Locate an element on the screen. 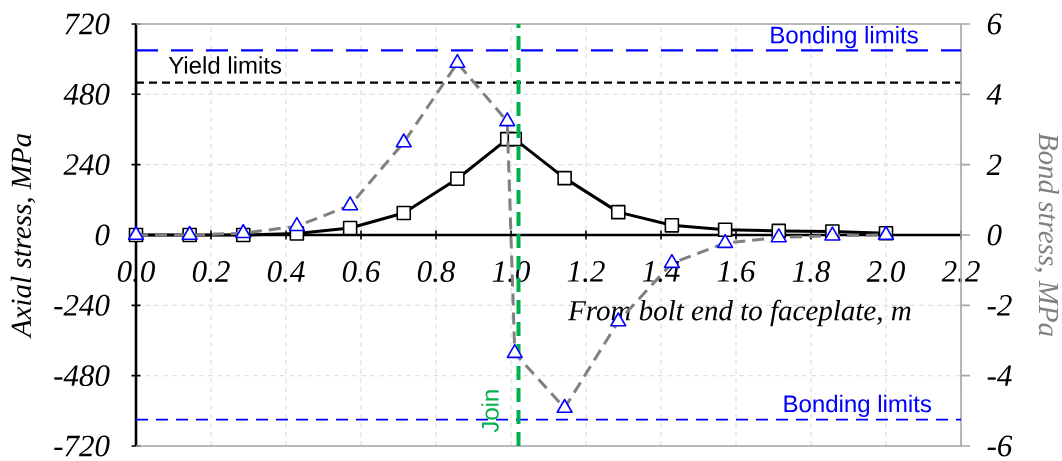 This screenshot has height=461, width=1062. y2-tick-label: 6 is located at coordinates (994, 24).